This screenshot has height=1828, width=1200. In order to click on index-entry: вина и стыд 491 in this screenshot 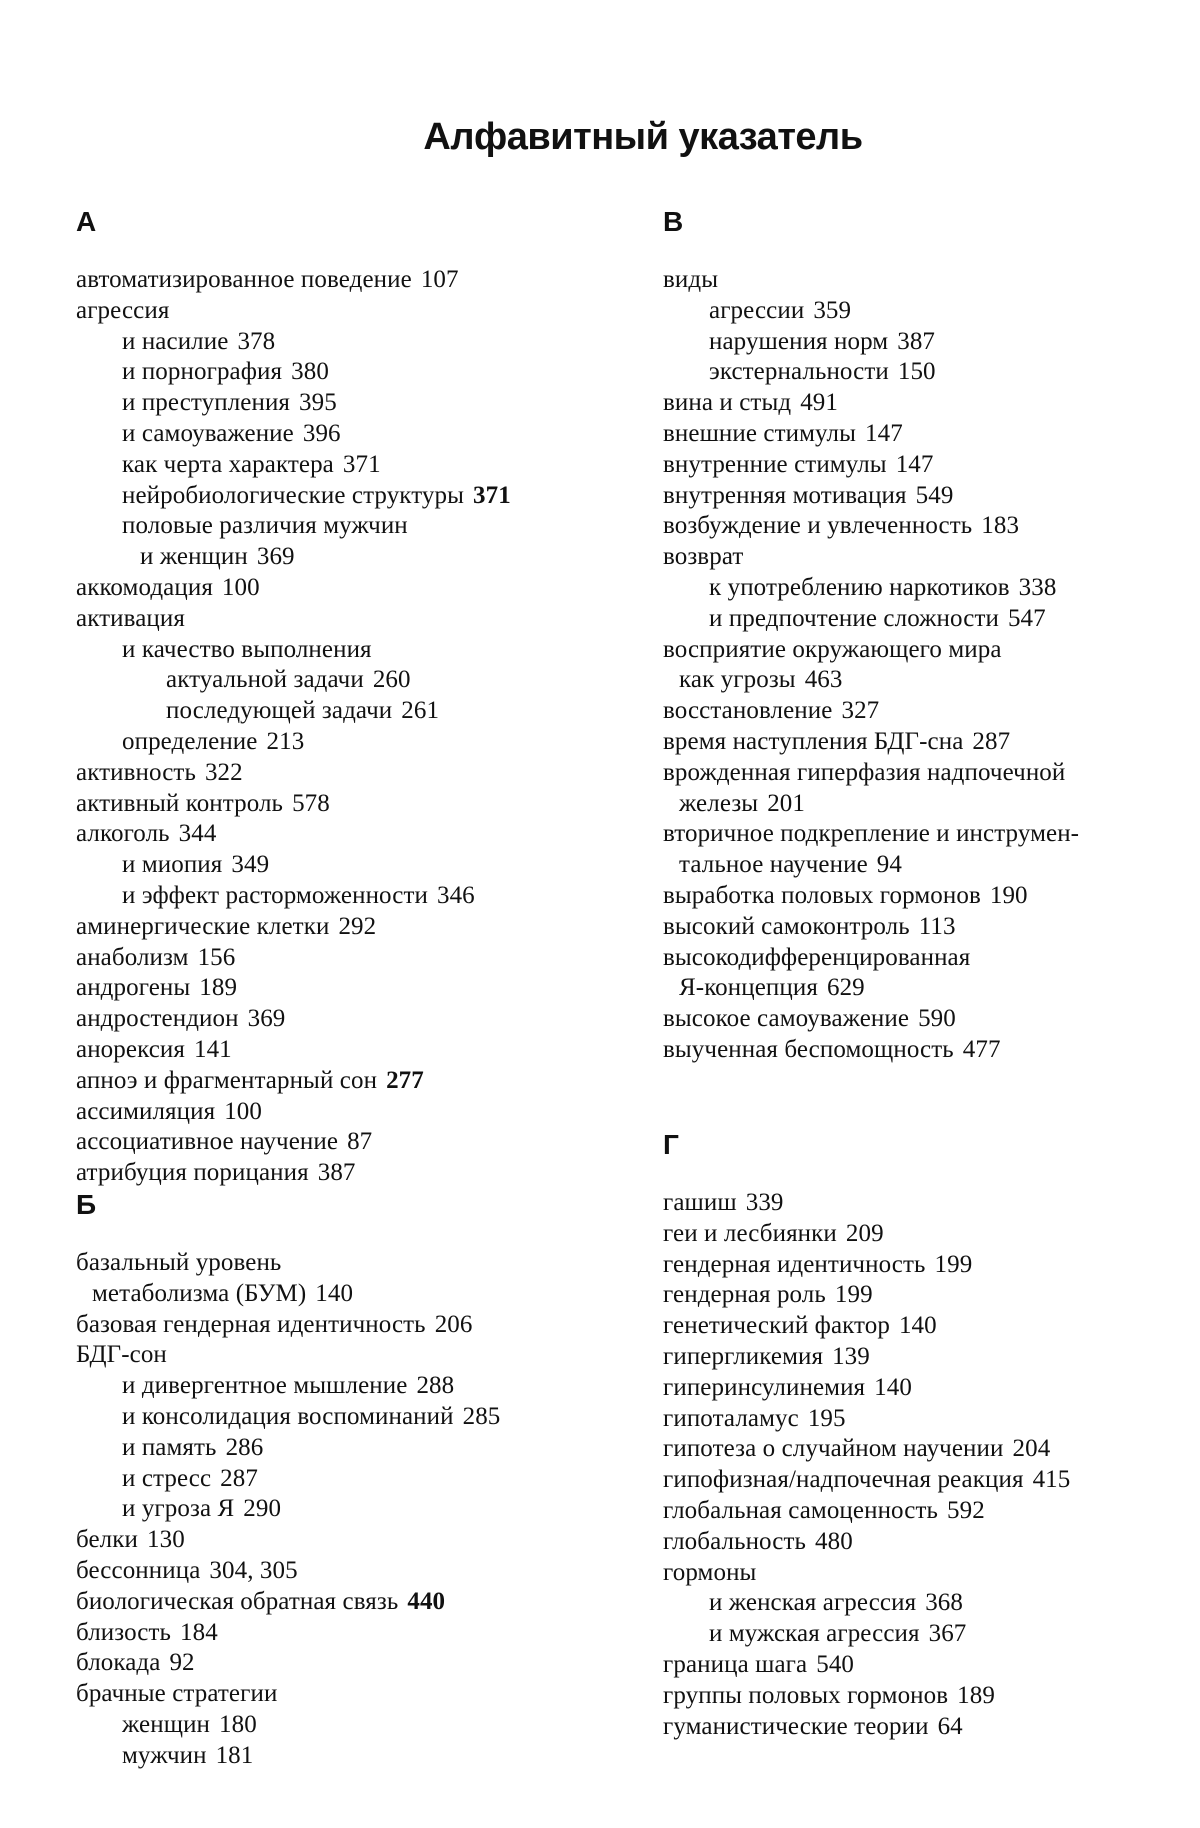, I will do `click(931, 403)`.